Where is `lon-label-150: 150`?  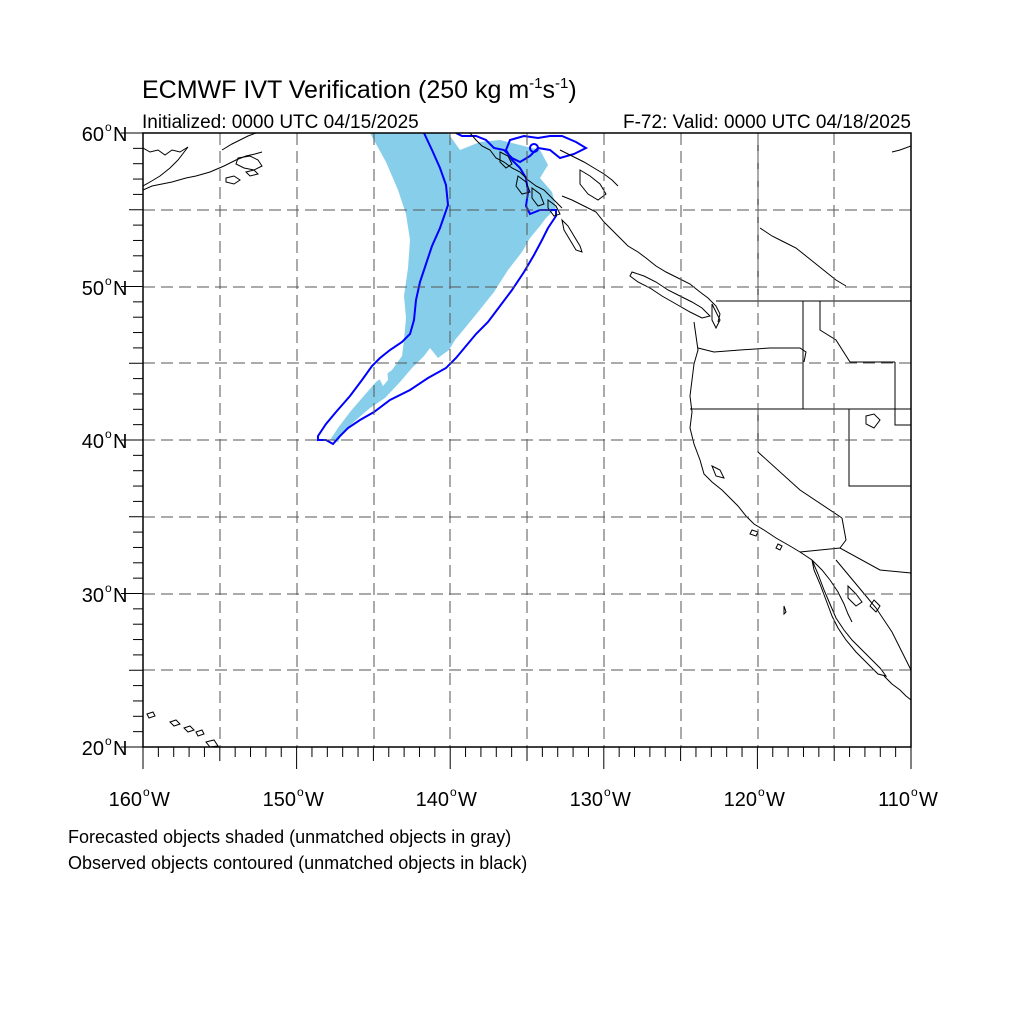 lon-label-150: 150 is located at coordinates (279, 800).